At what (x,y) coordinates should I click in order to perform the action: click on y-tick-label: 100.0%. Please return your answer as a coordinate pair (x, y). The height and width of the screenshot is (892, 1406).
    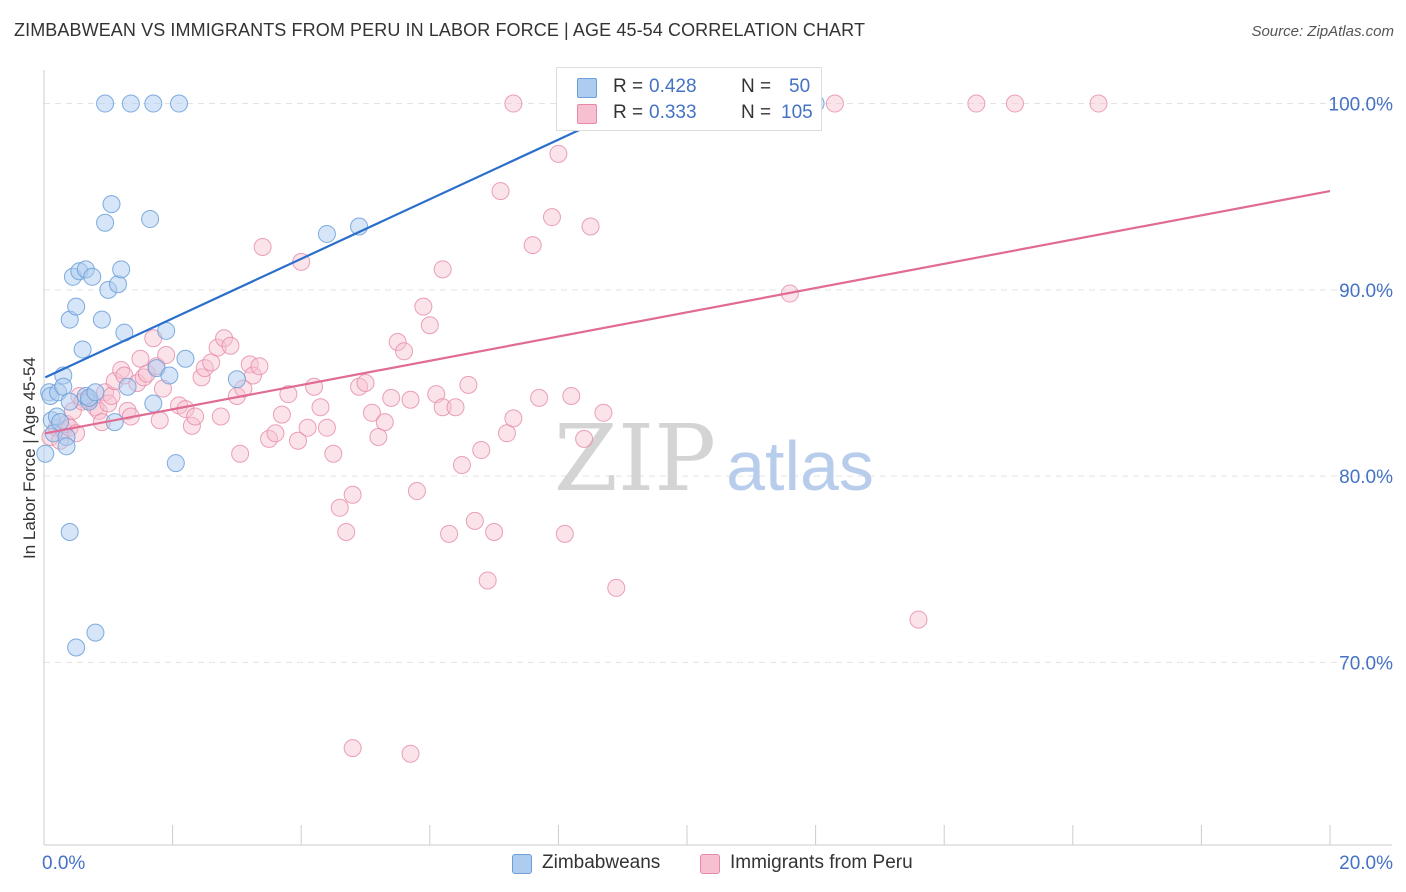
    Looking at the image, I should click on (1361, 105).